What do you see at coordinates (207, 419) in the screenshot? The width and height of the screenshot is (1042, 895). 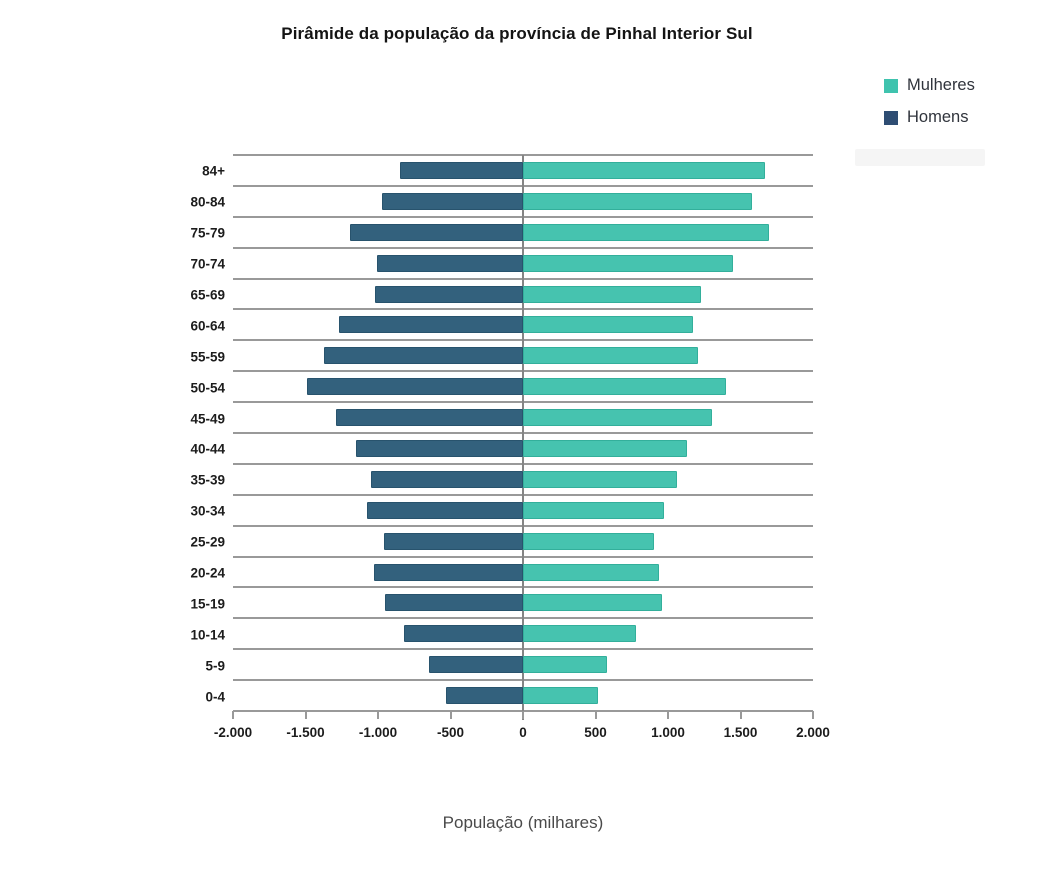 I see `y-axis-label: 45-49` at bounding box center [207, 419].